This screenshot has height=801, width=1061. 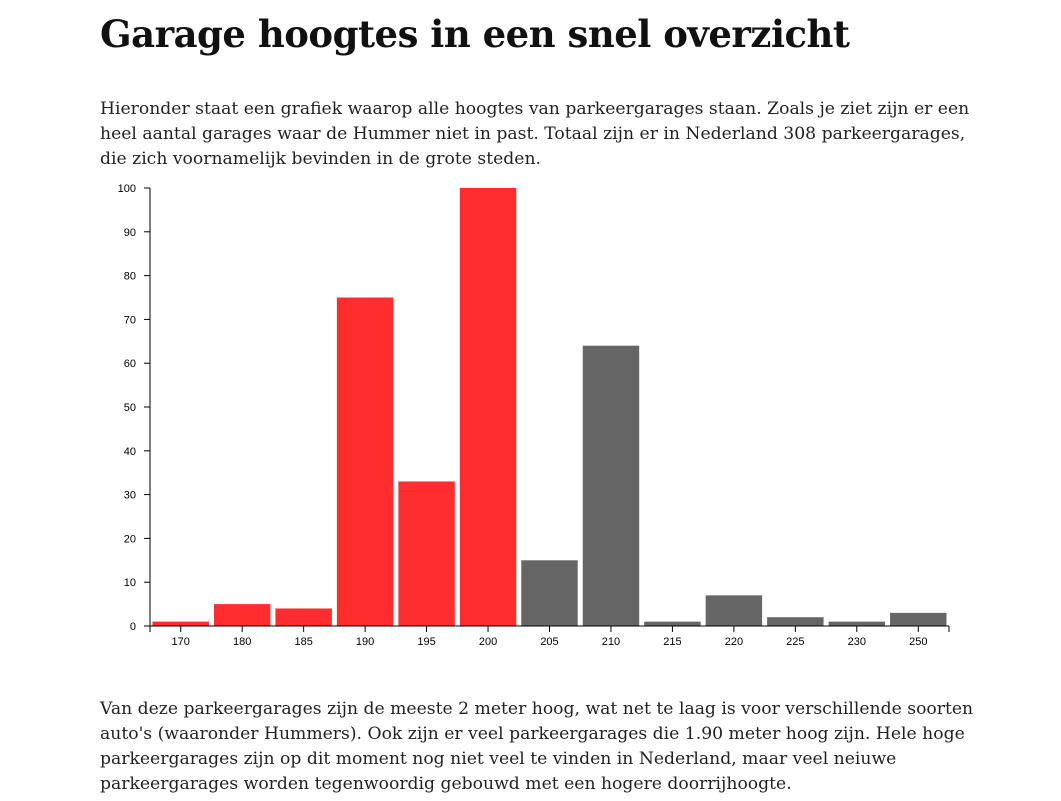 I want to click on x-tick-label-220: 220, so click(x=734, y=642).